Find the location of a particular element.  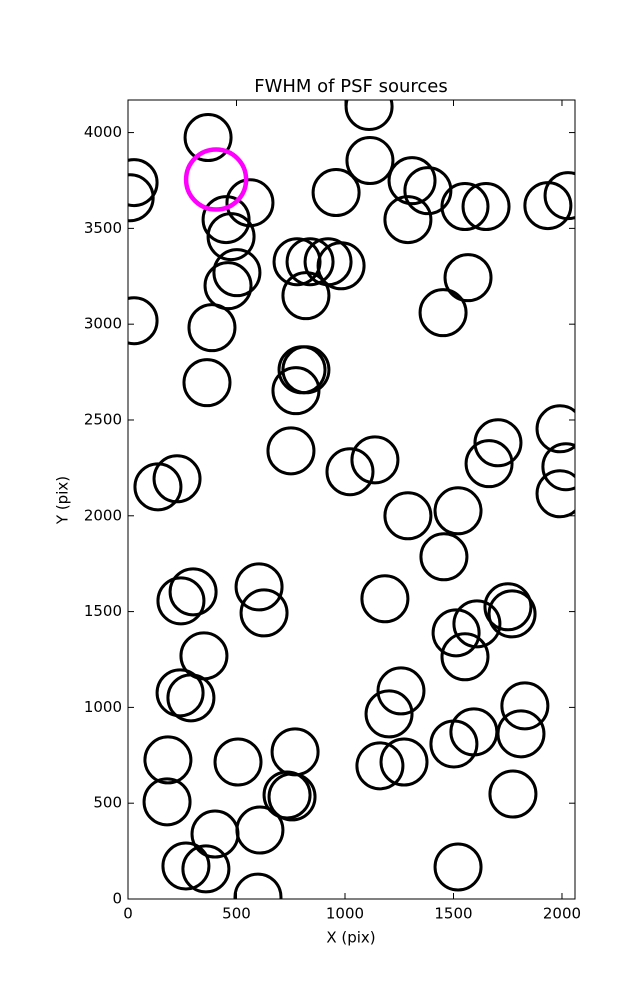

x-tick-label: 1000 is located at coordinates (345, 914).